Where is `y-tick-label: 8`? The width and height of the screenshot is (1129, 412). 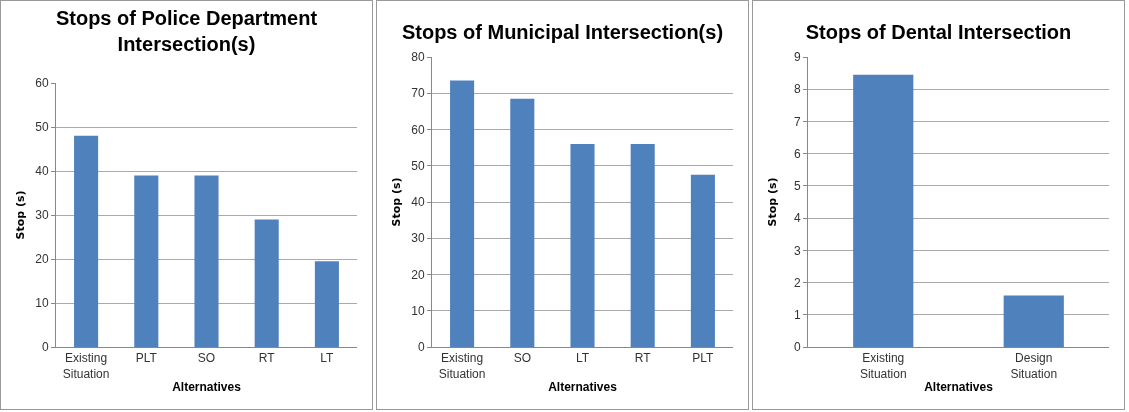
y-tick-label: 8 is located at coordinates (797, 89).